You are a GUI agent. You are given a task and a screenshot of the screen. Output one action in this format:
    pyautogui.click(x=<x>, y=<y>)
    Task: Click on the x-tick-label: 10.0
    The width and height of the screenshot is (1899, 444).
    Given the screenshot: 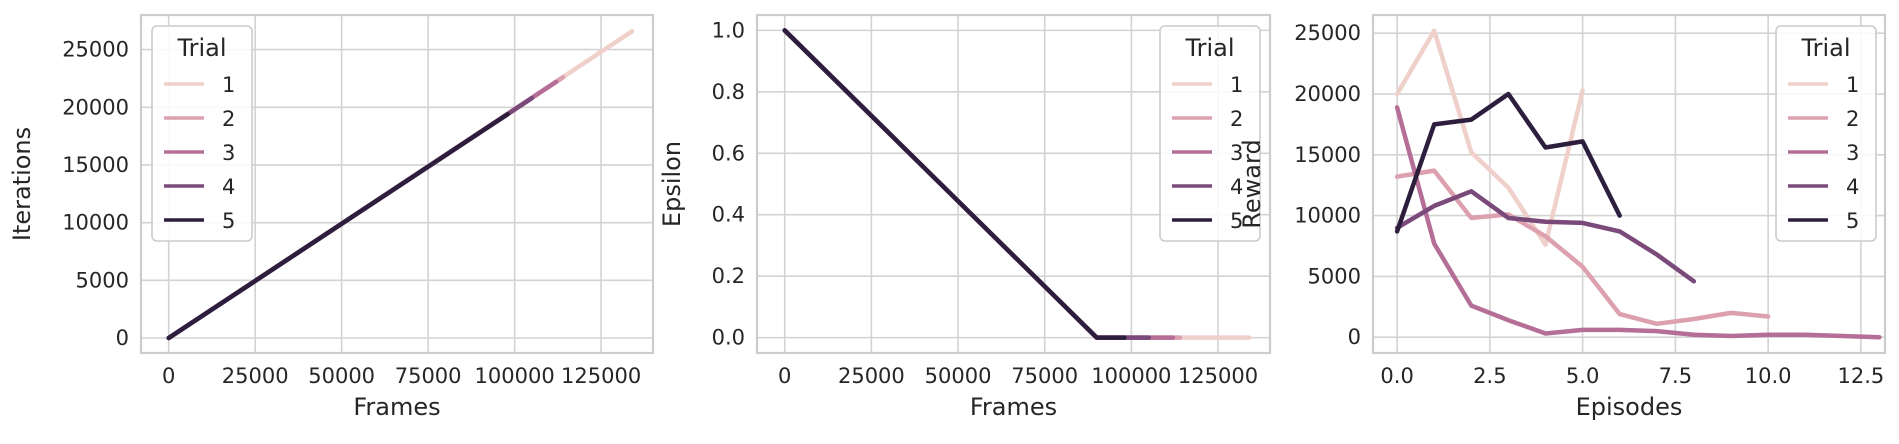 What is the action you would take?
    pyautogui.click(x=1768, y=376)
    